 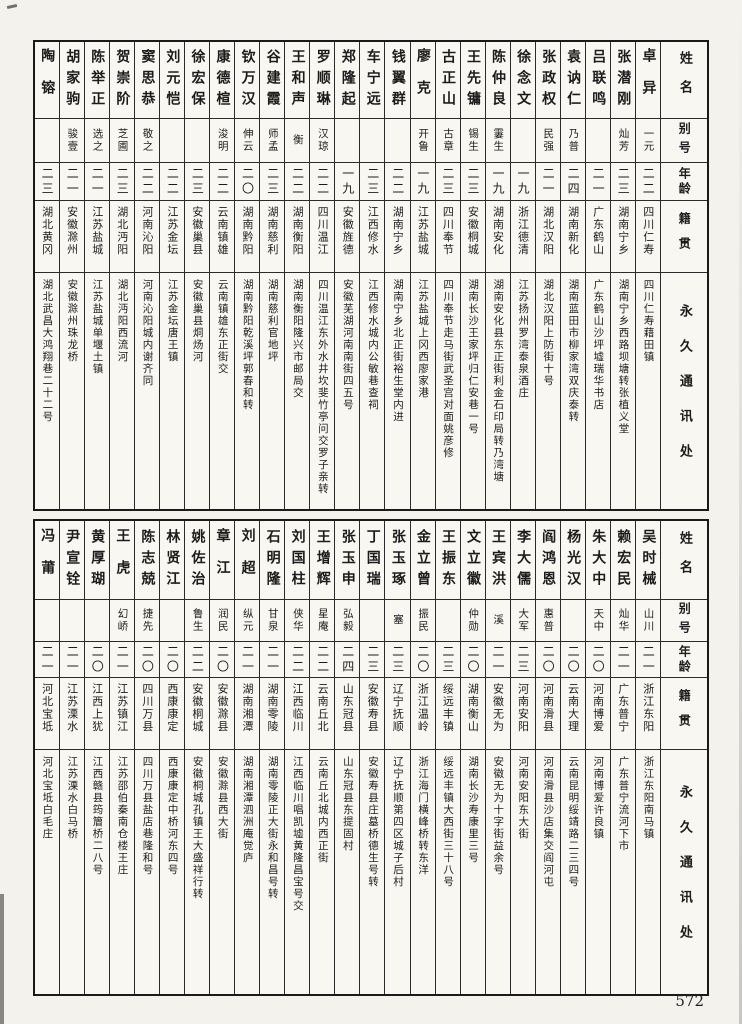 I want to click on entry-name: 贺崇阶, so click(x=122, y=80).